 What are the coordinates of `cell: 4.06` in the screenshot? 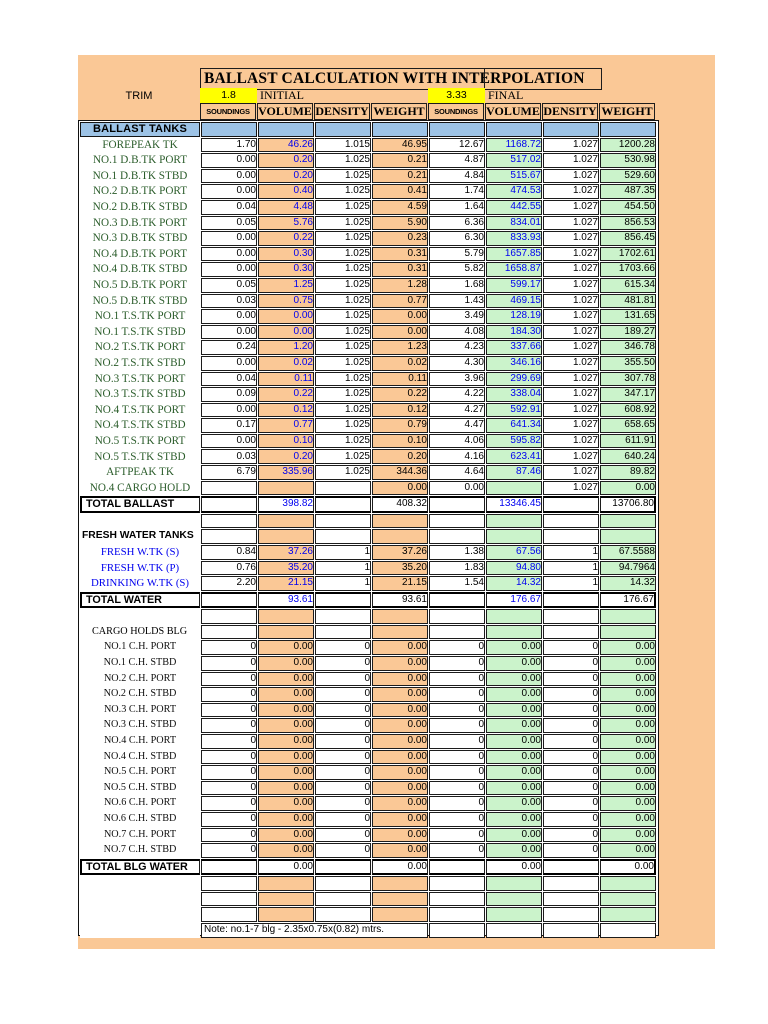 It's located at (457, 441).